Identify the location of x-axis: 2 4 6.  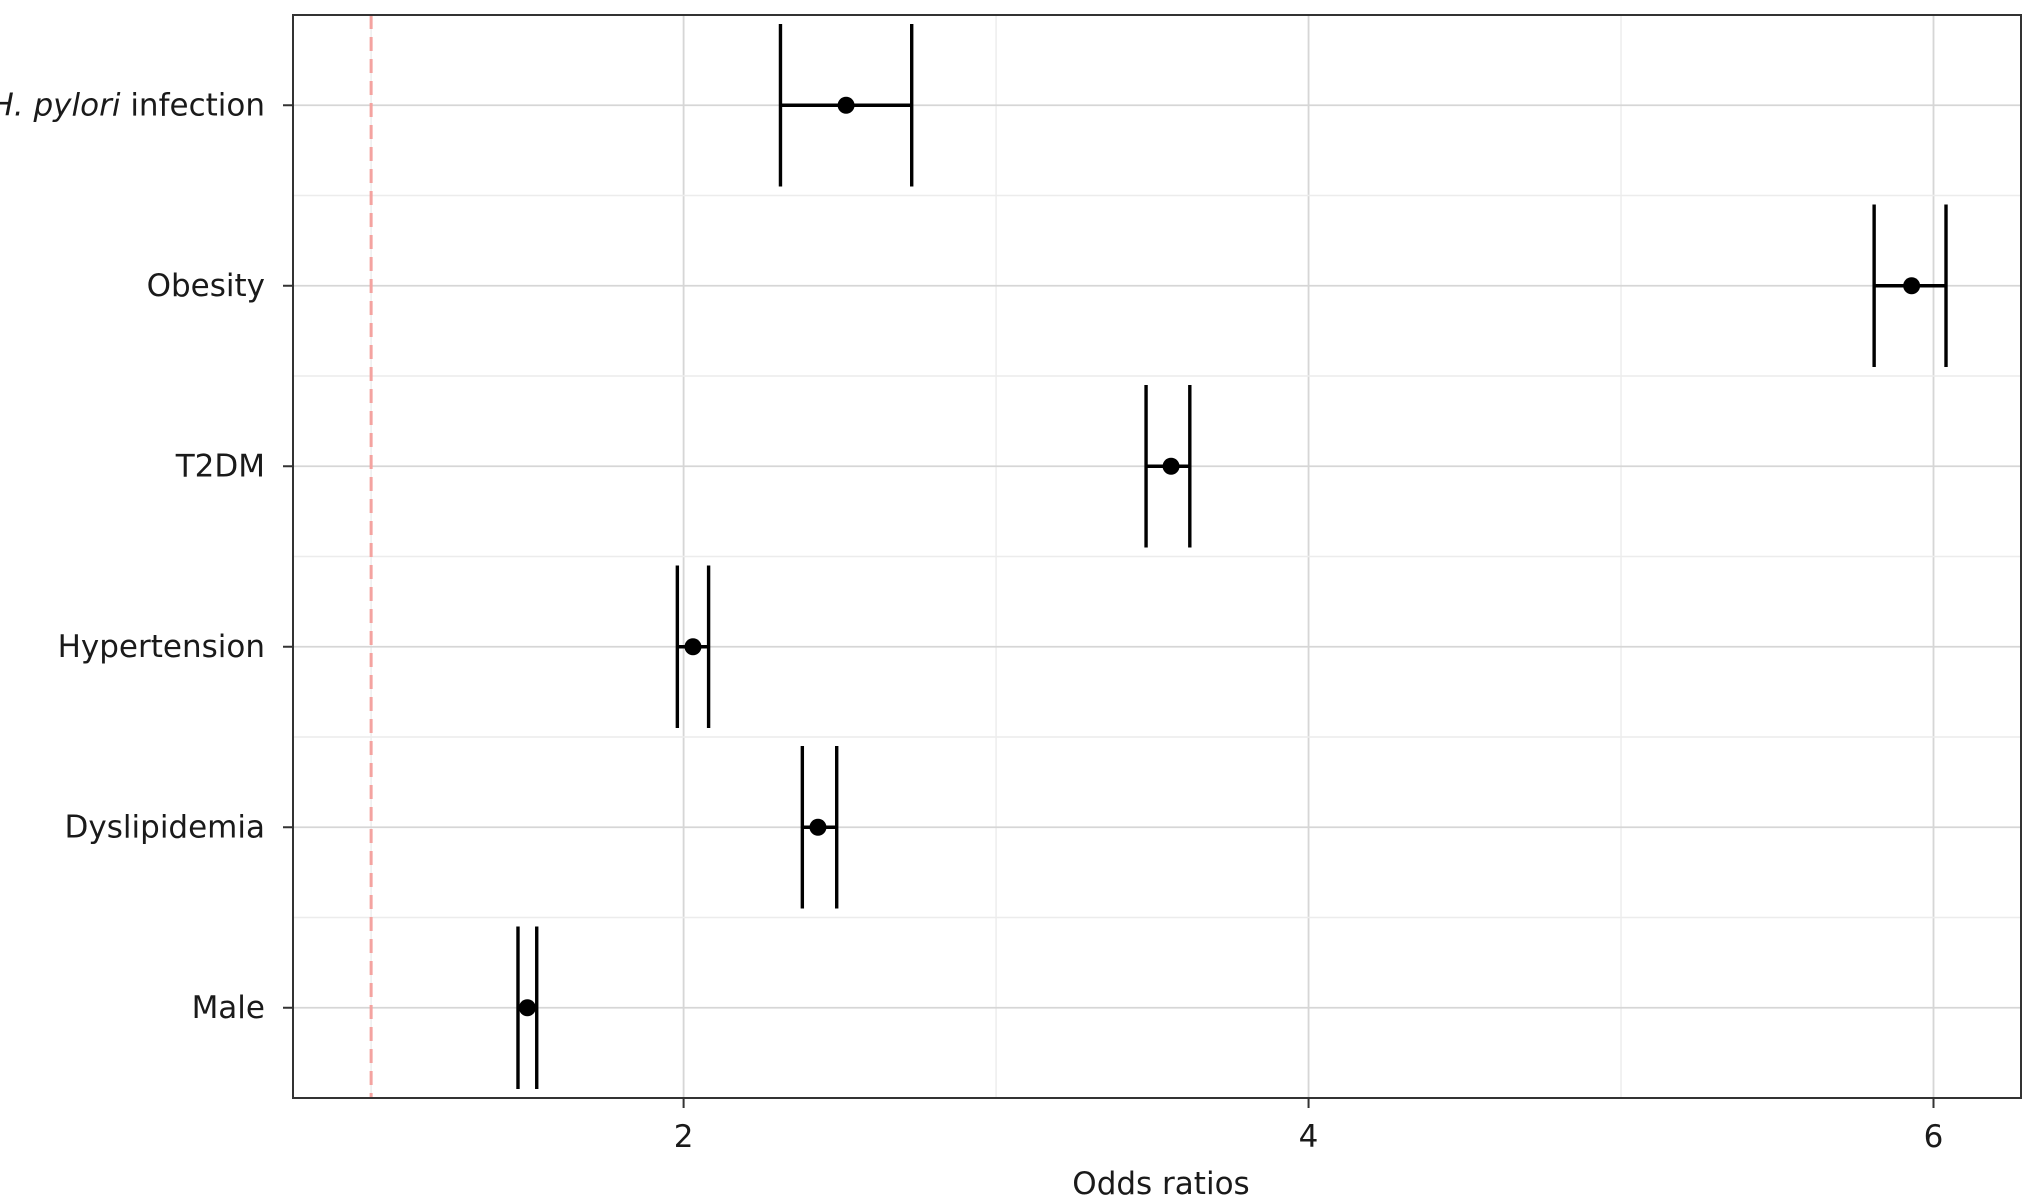
(1309, 1126).